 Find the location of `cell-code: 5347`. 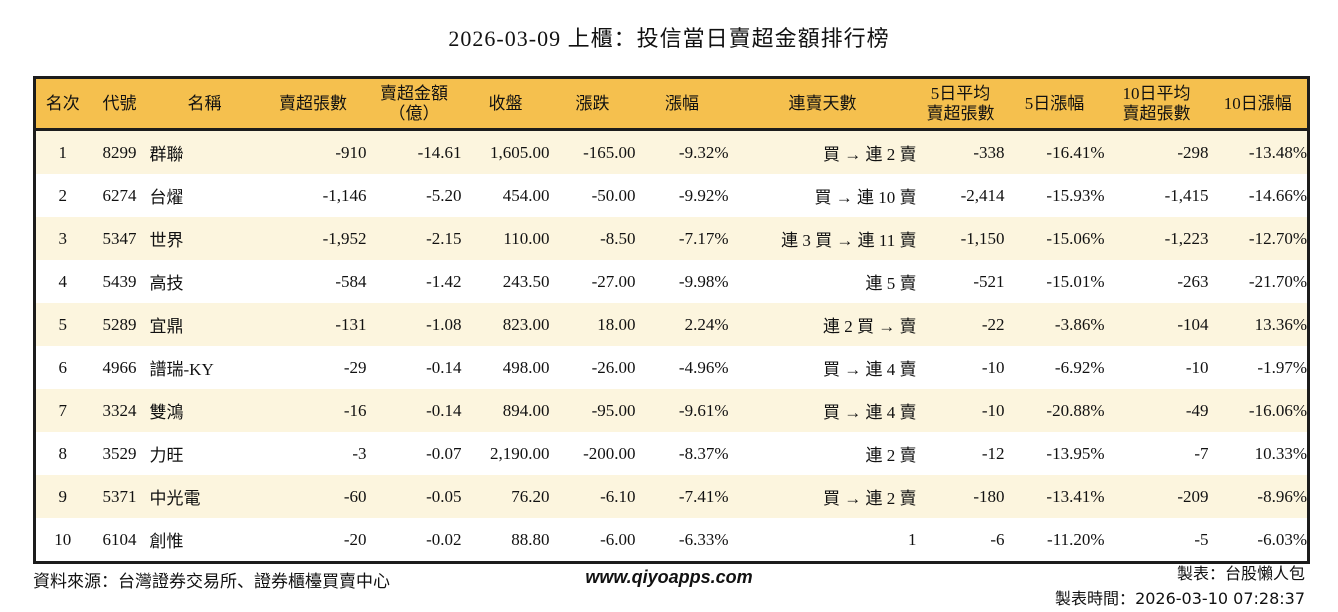

cell-code: 5347 is located at coordinates (119, 238).